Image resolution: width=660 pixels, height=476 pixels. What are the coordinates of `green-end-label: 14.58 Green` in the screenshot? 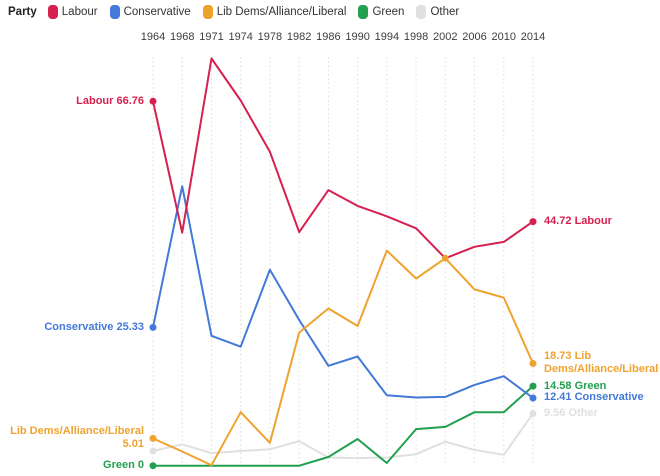 It's located at (575, 385).